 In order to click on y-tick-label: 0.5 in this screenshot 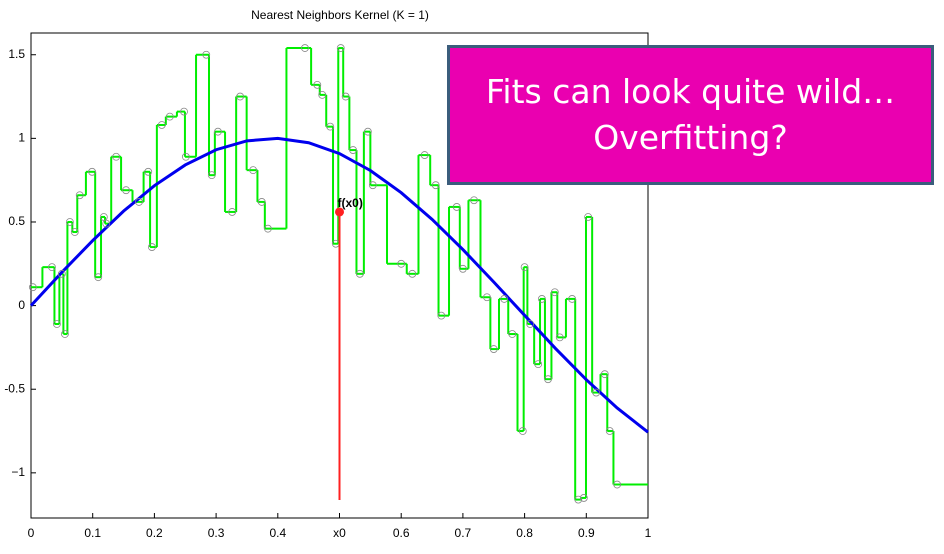, I will do `click(16, 221)`.